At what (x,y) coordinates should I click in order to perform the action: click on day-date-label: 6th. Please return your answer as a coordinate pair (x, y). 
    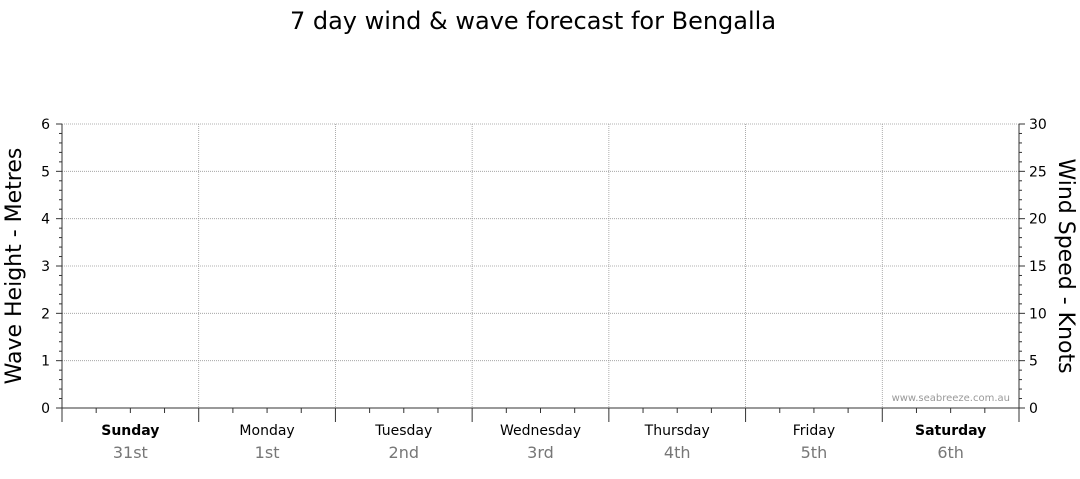
    Looking at the image, I should click on (950, 452).